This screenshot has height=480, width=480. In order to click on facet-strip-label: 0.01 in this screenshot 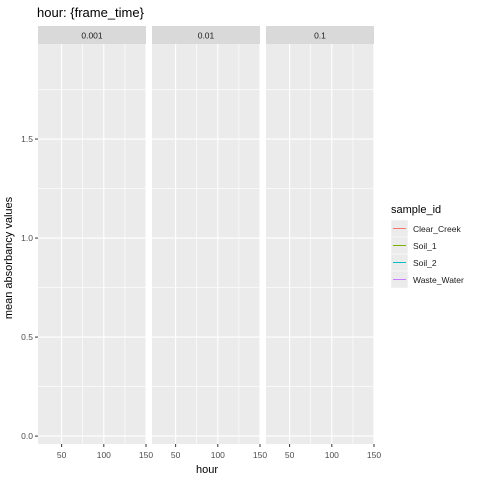, I will do `click(206, 36)`.